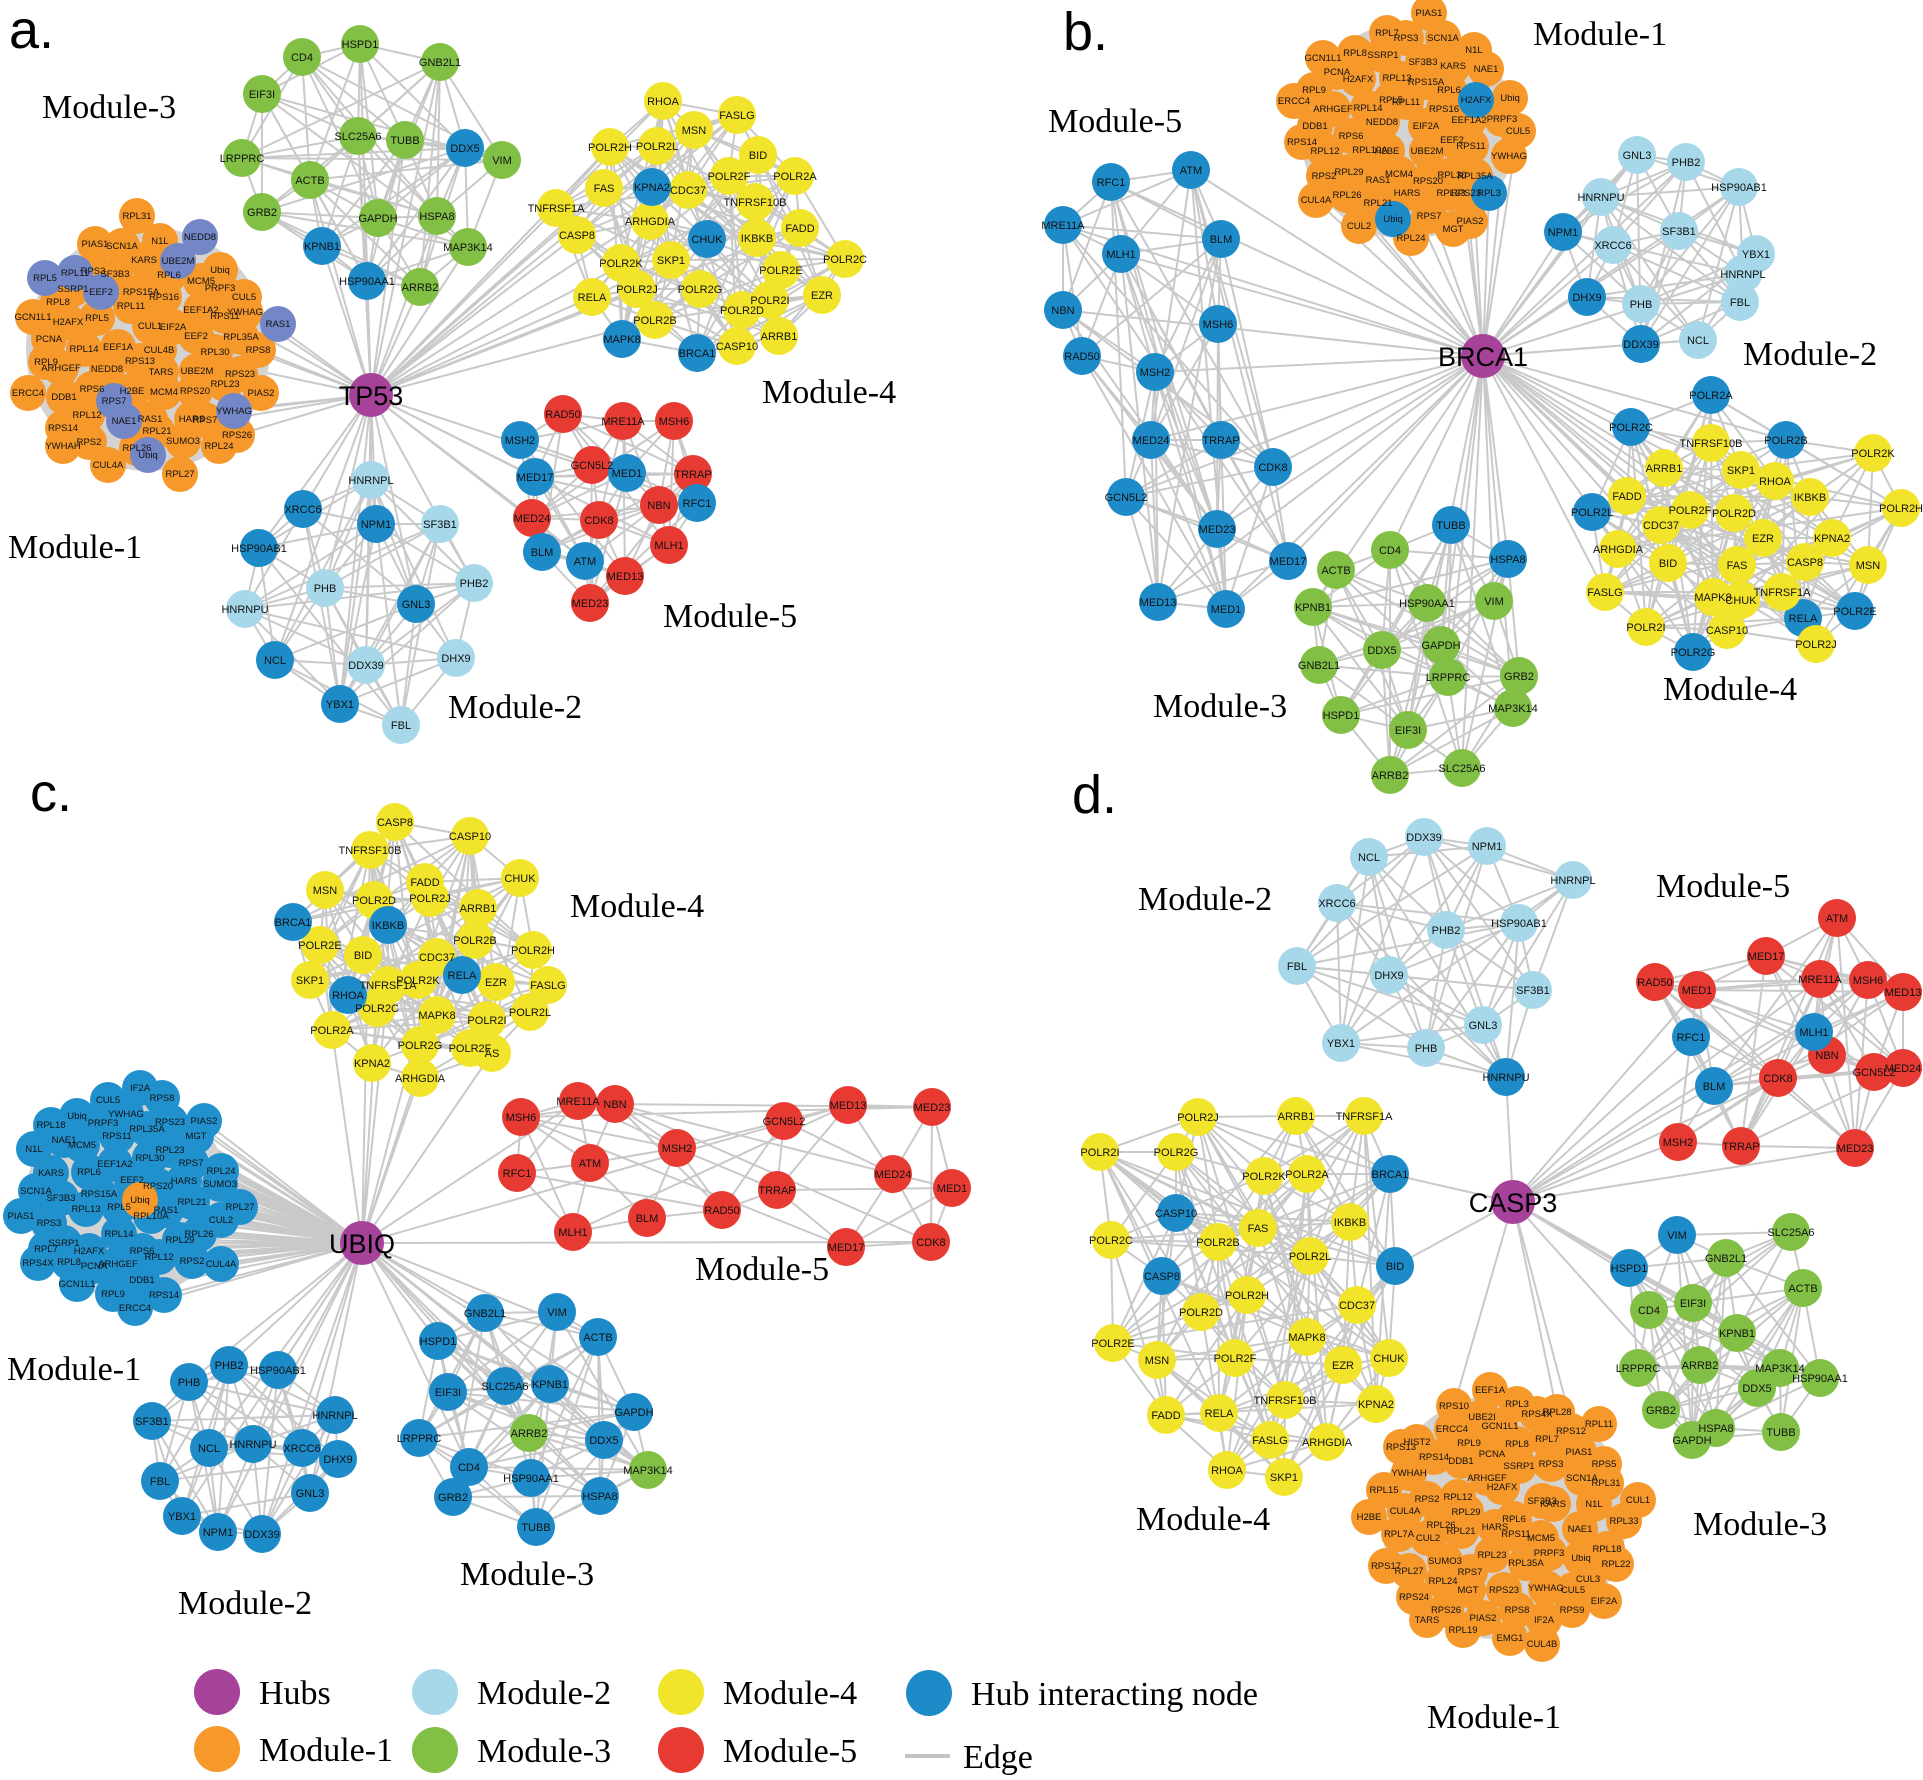 The image size is (1923, 1780). Describe the element at coordinates (1341, 716) in the screenshot. I see `svg-text: HSPD1` at that location.